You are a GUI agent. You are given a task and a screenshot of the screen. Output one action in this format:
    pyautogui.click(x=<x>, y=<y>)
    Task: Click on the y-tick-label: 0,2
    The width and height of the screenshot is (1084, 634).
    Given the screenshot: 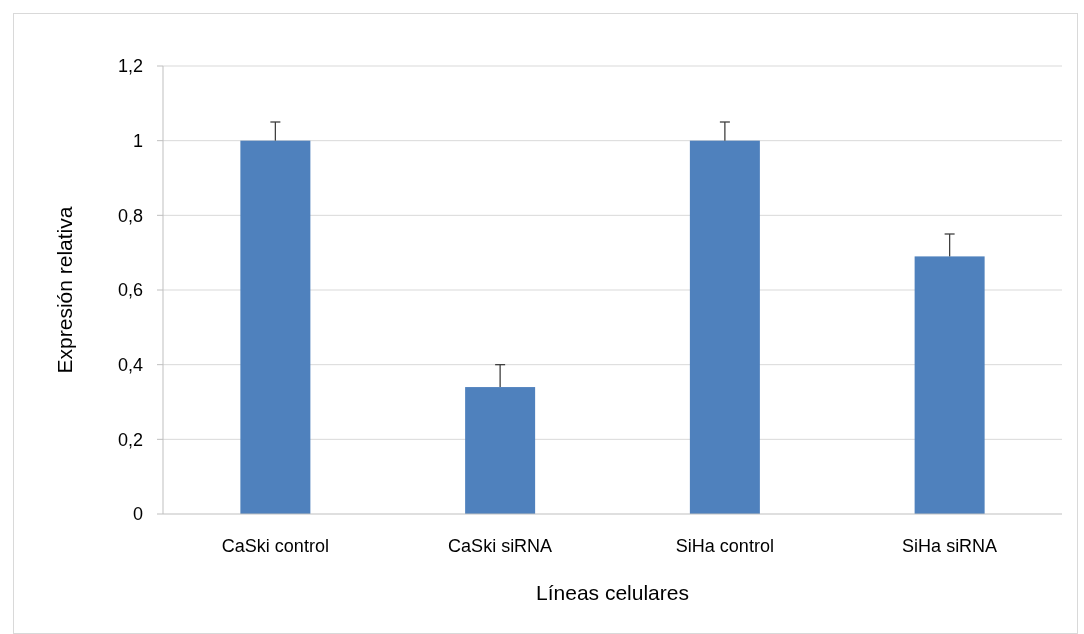 What is the action you would take?
    pyautogui.click(x=130, y=439)
    